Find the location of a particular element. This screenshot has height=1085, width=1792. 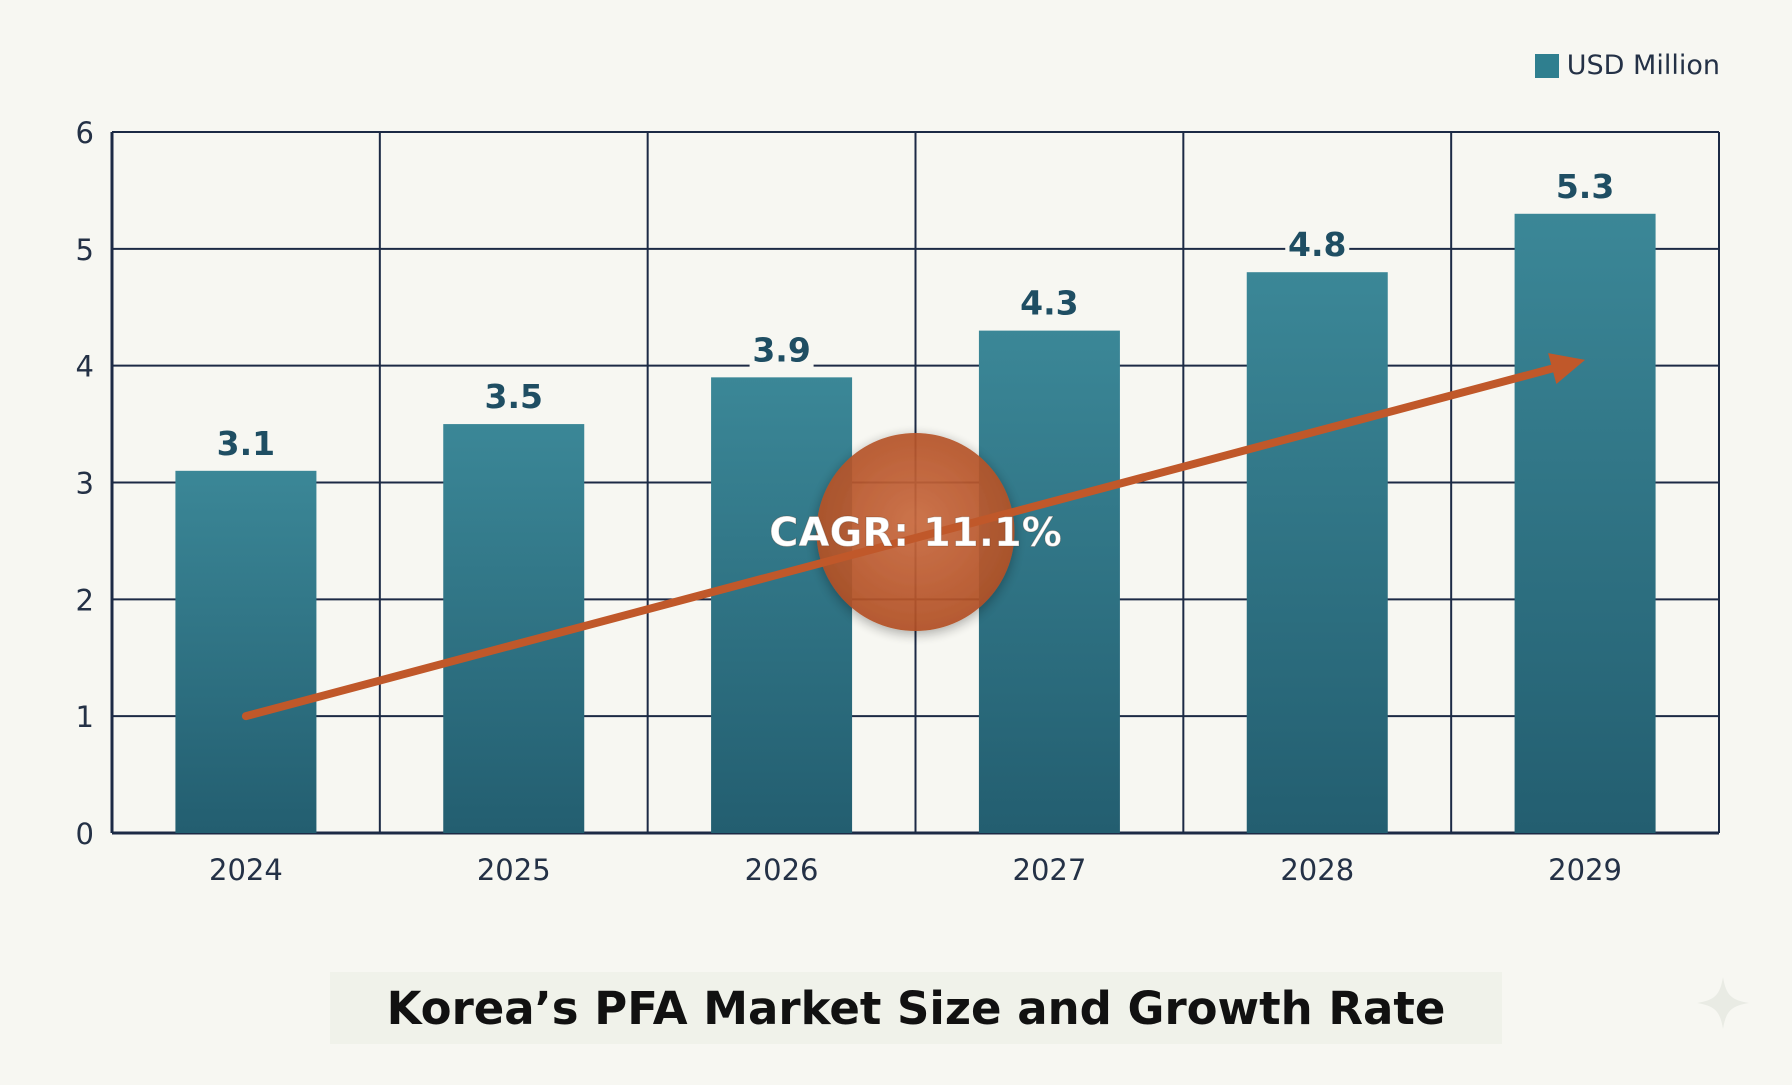

y-tick-label-1: 1 is located at coordinates (85, 717).